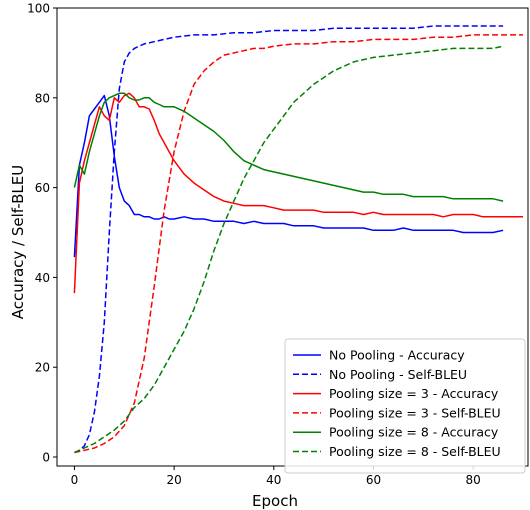  What do you see at coordinates (473, 480) in the screenshot?
I see `x-tick-label: 80` at bounding box center [473, 480].